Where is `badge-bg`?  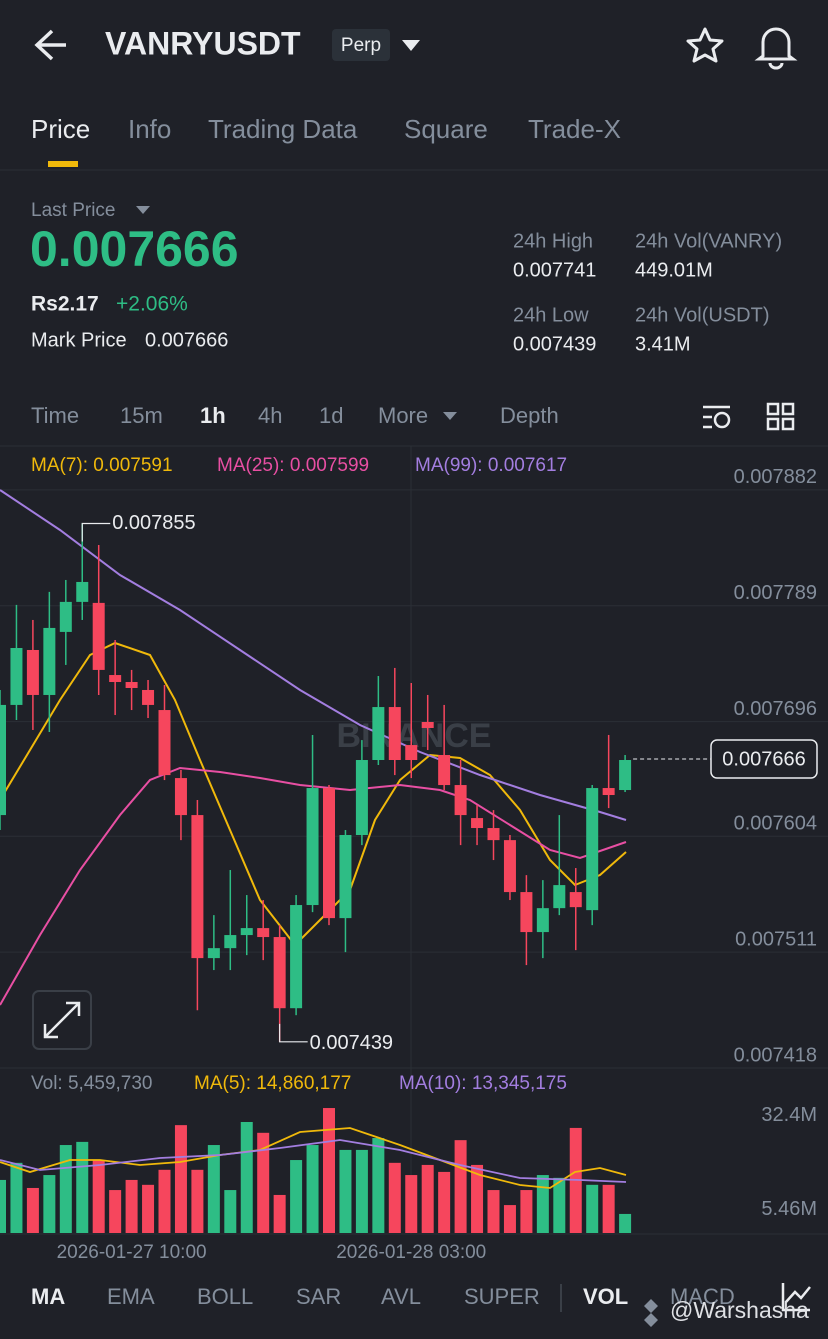 badge-bg is located at coordinates (361, 45).